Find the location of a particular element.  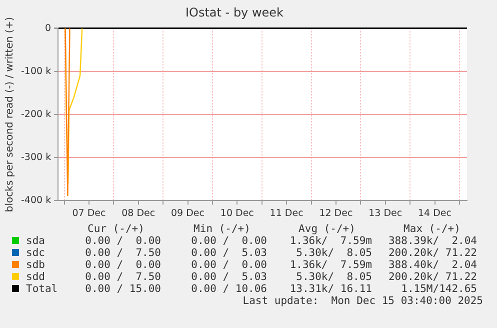

x-tick-label: 07 Dec is located at coordinates (89, 213).